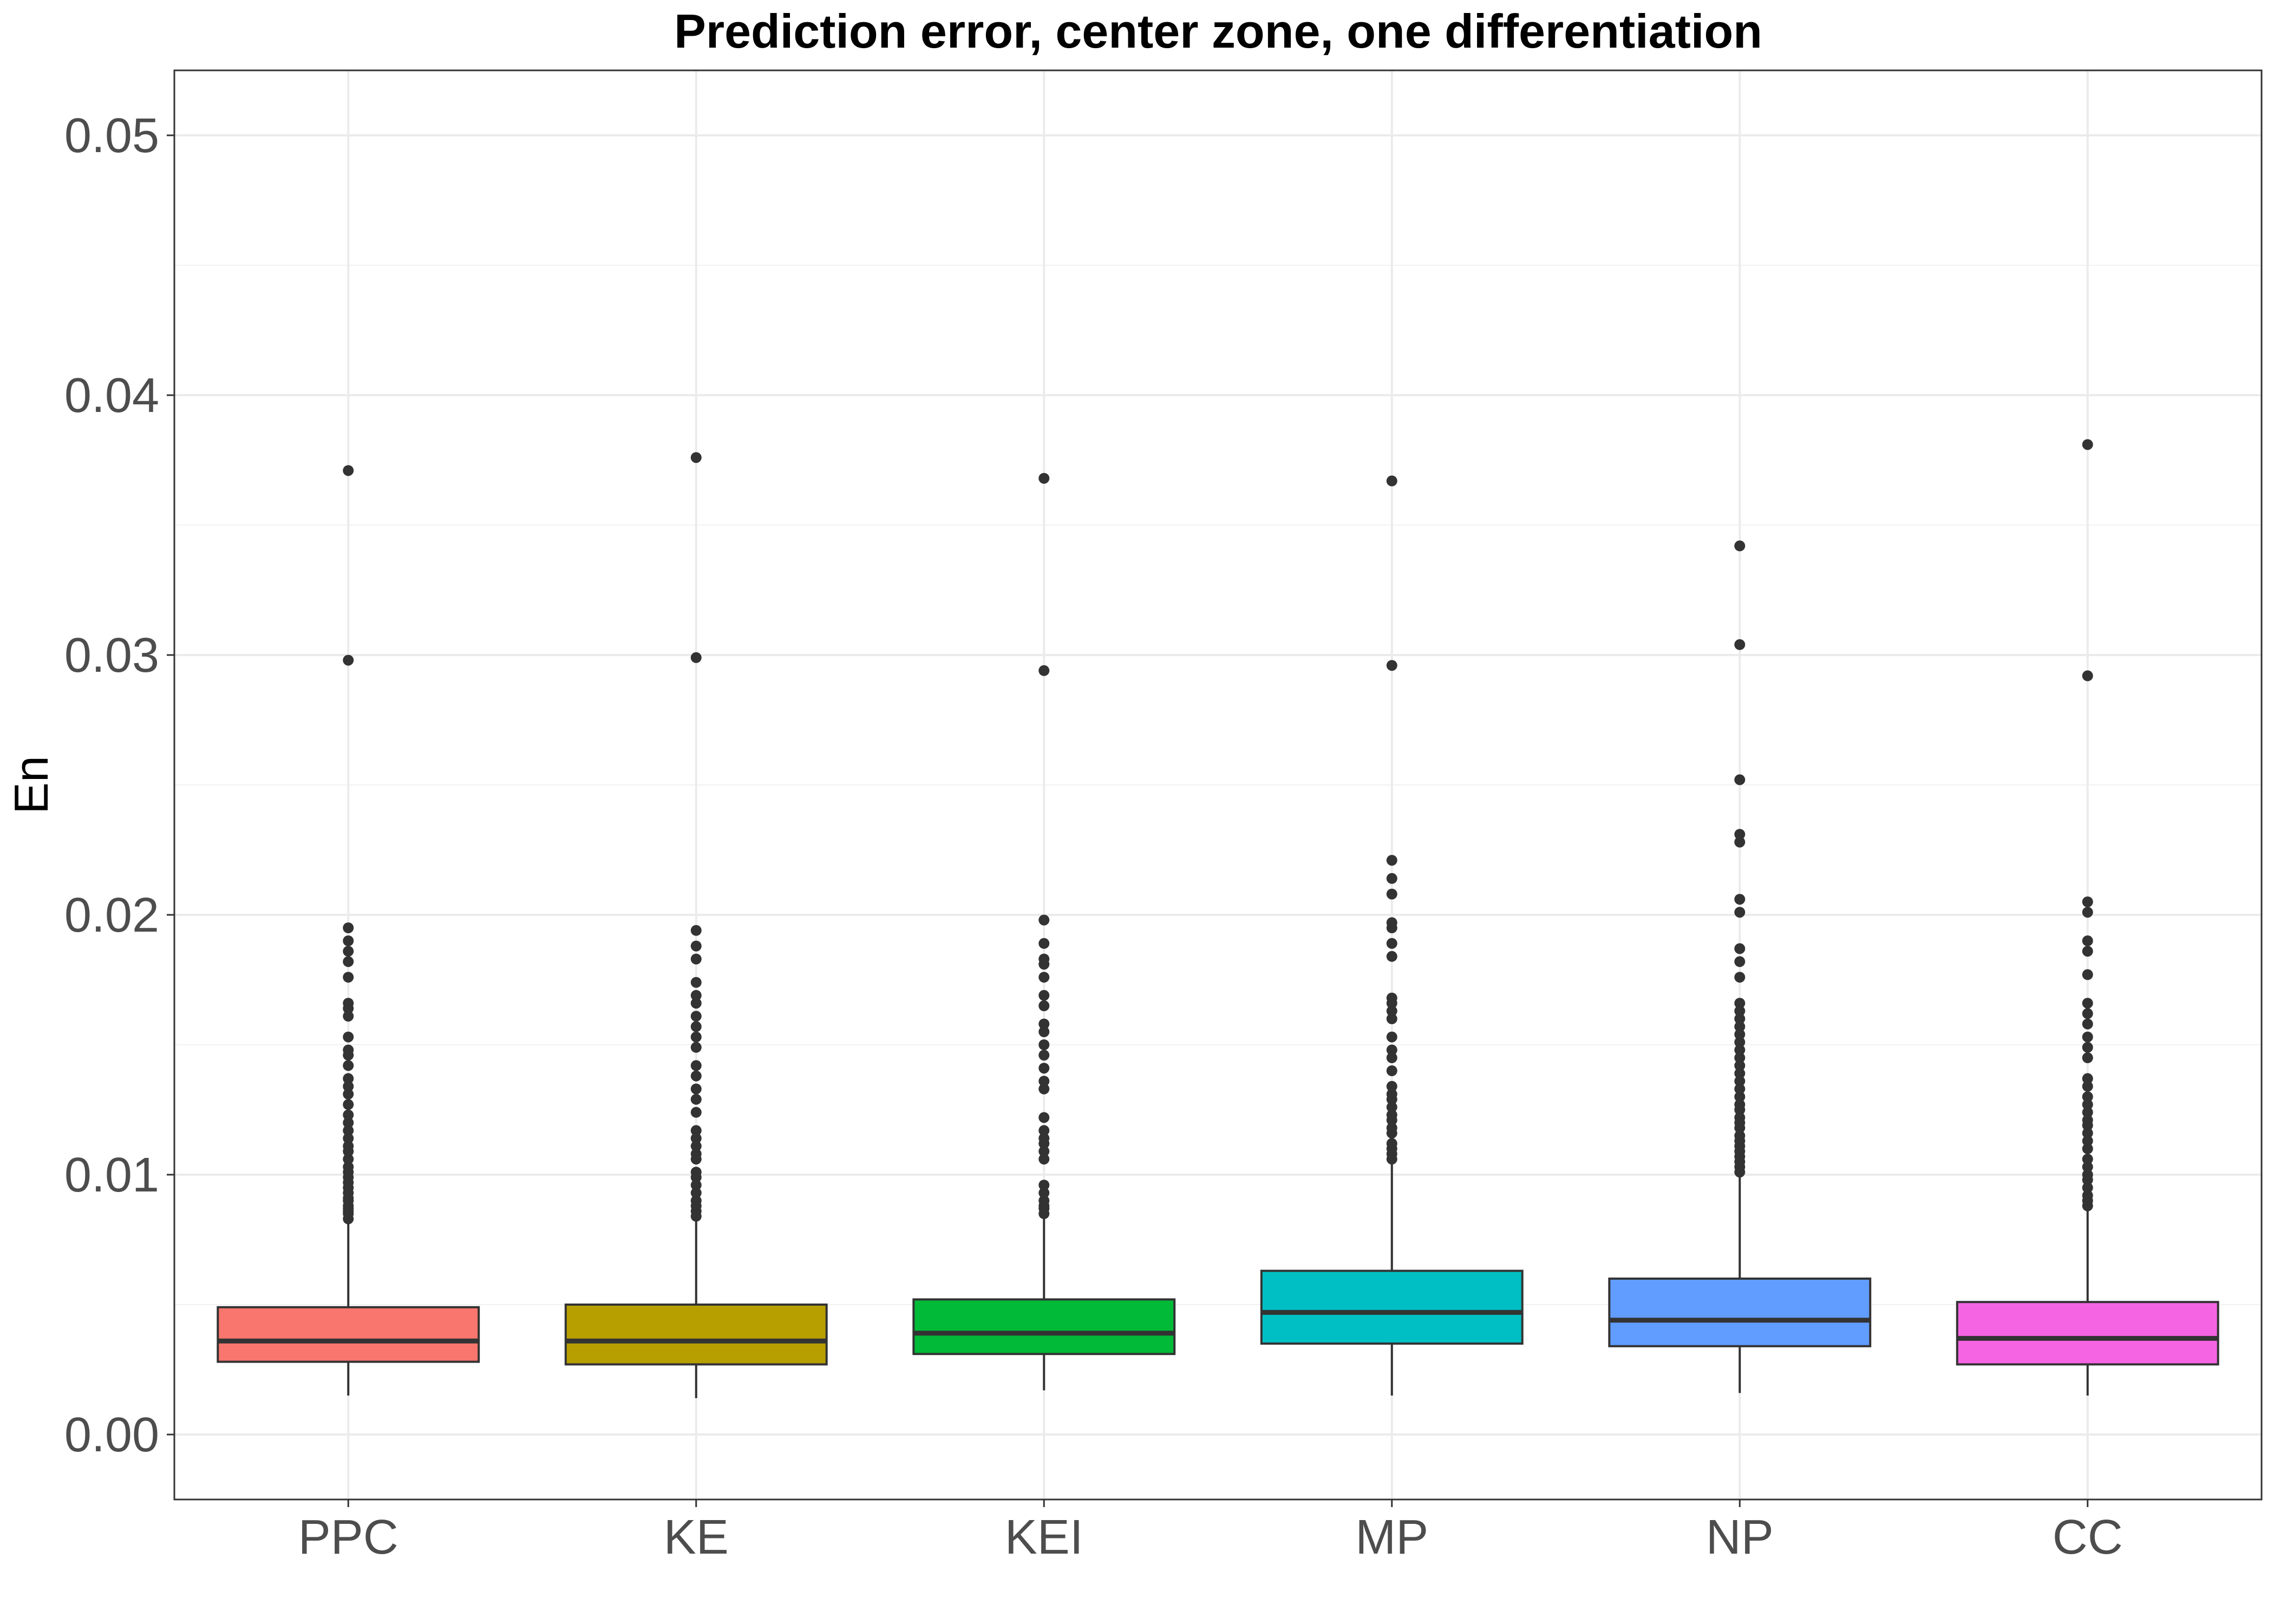 The height and width of the screenshot is (1624, 2274). What do you see at coordinates (112, 396) in the screenshot?
I see `y-tick-label: 0.04` at bounding box center [112, 396].